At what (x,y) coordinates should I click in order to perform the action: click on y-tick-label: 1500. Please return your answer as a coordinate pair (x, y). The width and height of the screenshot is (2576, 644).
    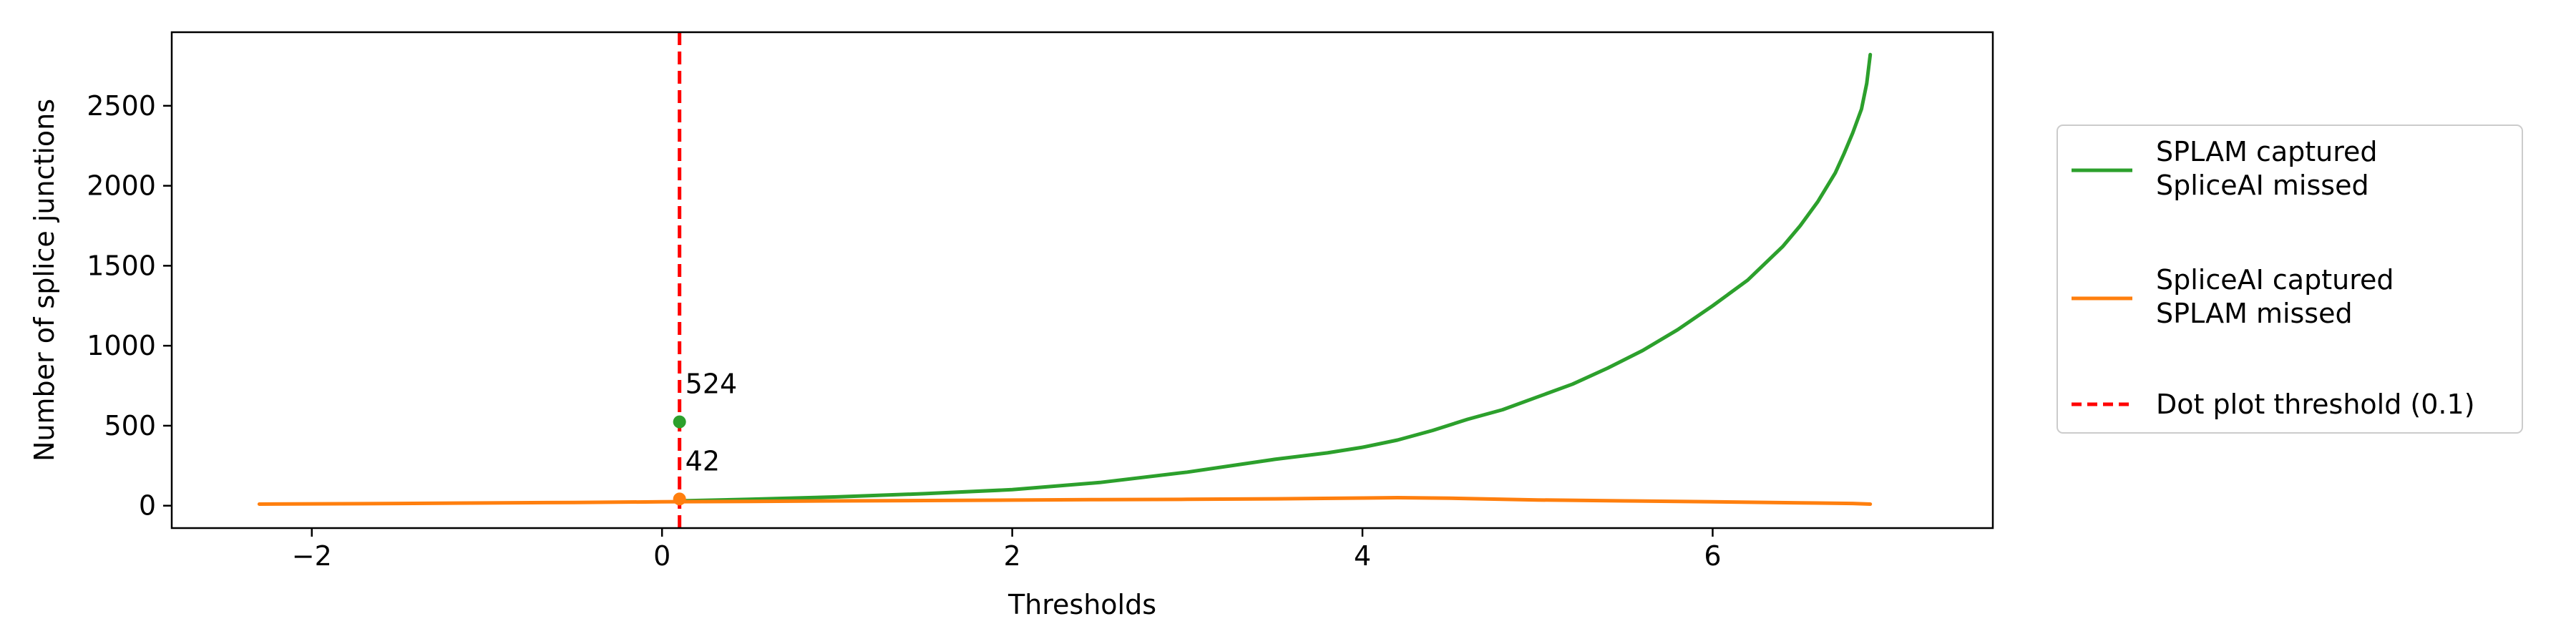
    Looking at the image, I should click on (122, 265).